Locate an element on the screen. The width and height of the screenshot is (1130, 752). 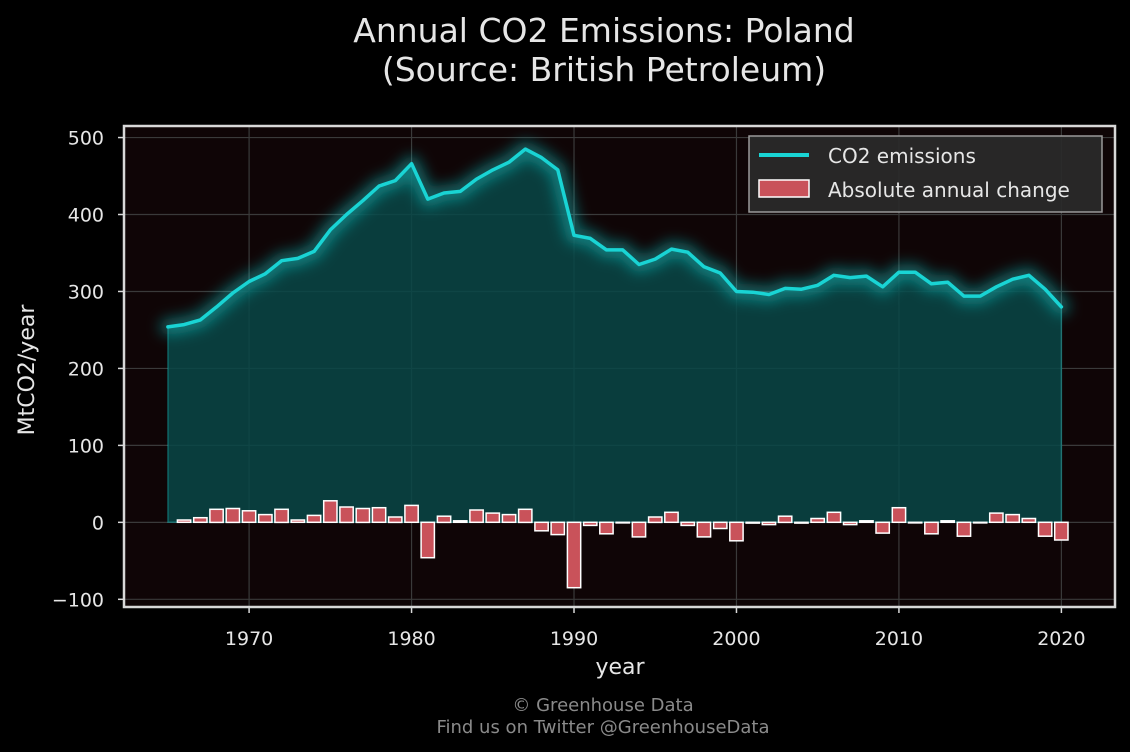
change-bar-2004 is located at coordinates (801, 522).